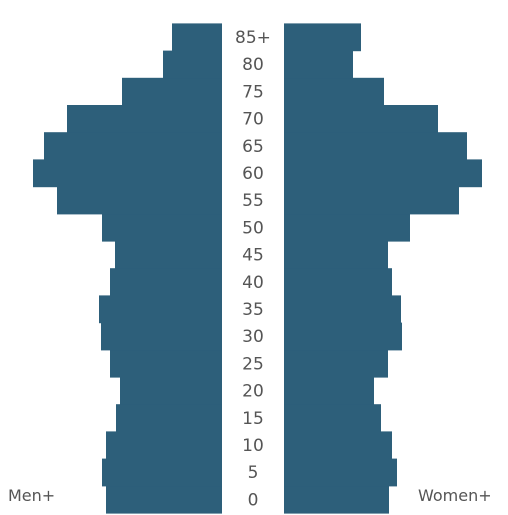 The width and height of the screenshot is (508, 515). I want to click on age-tick-label: 80, so click(253, 65).